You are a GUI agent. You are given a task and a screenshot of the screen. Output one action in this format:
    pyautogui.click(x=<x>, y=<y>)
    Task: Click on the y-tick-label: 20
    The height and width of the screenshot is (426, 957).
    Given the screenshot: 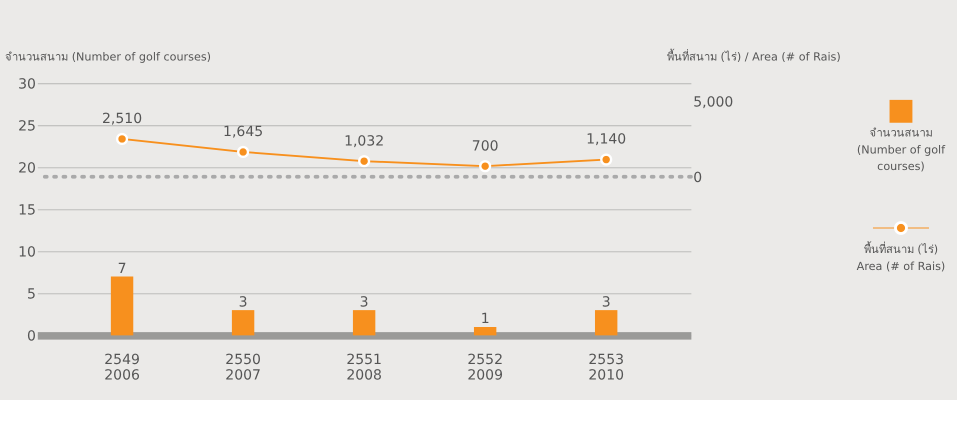 What is the action you would take?
    pyautogui.click(x=27, y=168)
    